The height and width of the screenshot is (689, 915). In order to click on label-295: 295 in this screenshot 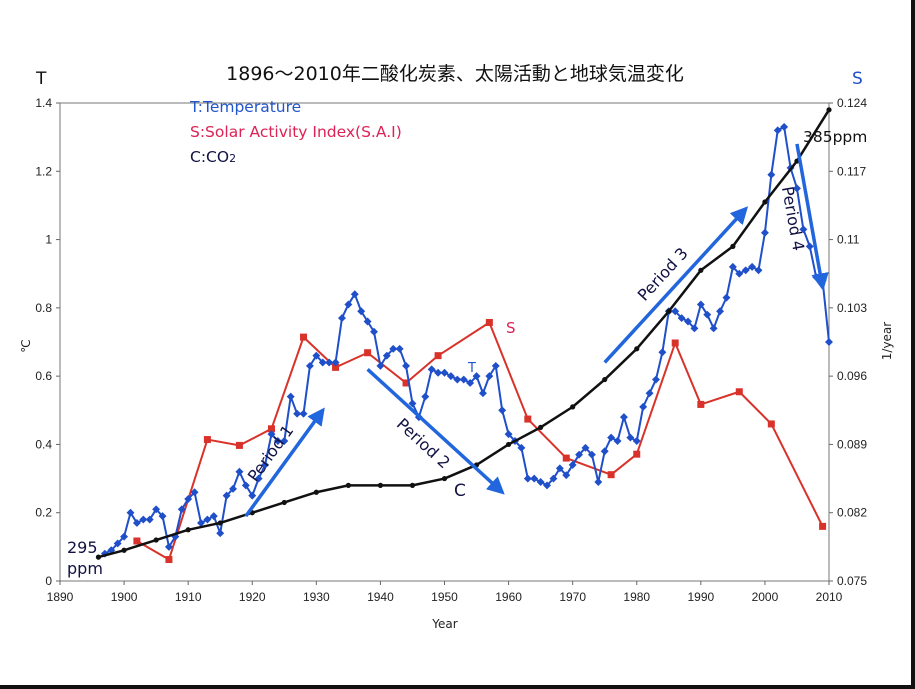, I will do `click(82, 547)`.